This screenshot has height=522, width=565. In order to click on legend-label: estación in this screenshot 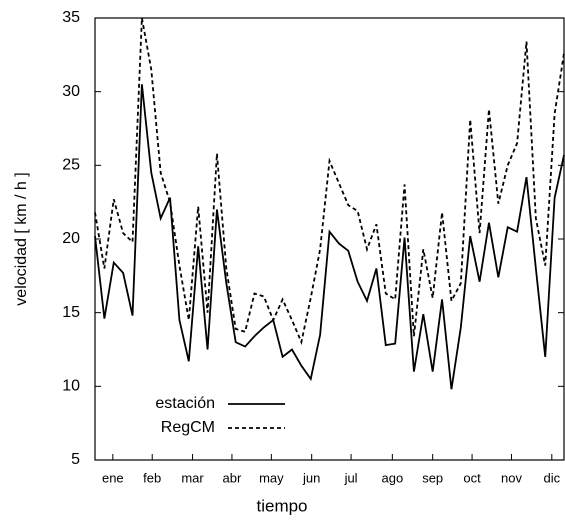, I will do `click(185, 403)`.